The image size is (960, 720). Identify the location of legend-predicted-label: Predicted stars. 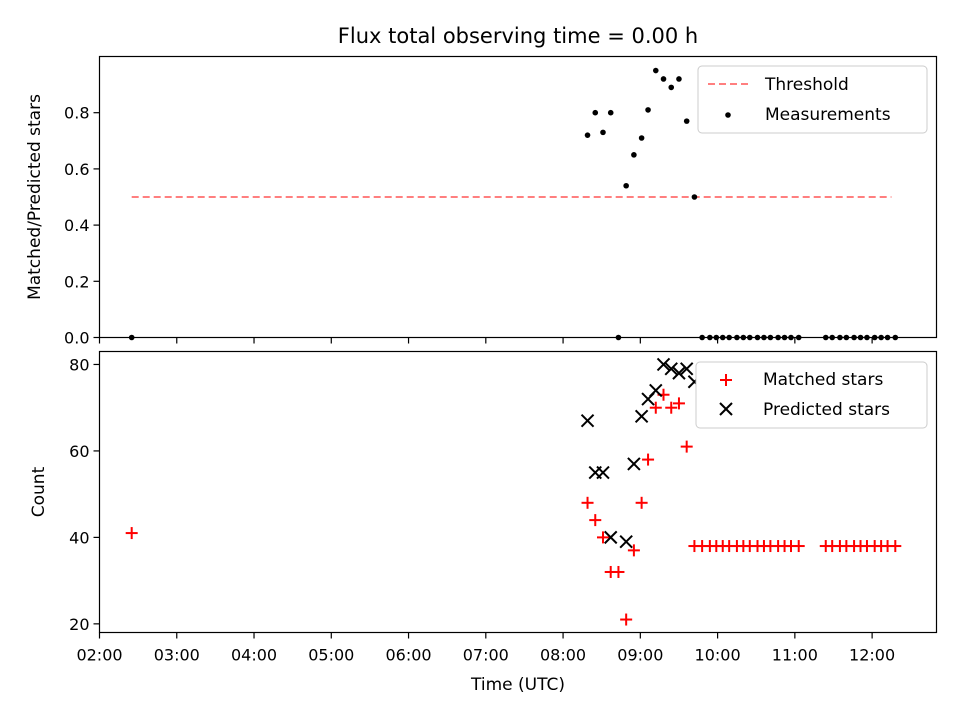
(826, 410).